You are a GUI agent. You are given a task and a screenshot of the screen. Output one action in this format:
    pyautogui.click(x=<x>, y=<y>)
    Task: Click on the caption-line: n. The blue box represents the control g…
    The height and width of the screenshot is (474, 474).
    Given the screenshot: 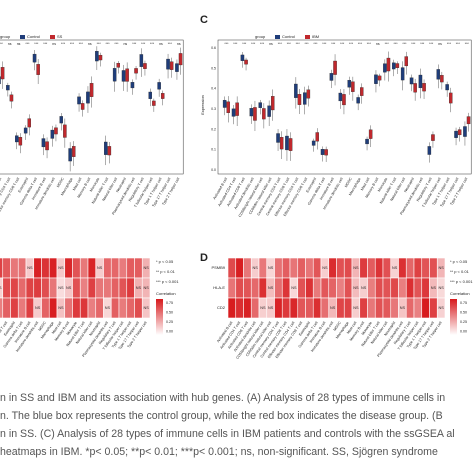 What is the action you would take?
    pyautogui.click(x=221, y=416)
    